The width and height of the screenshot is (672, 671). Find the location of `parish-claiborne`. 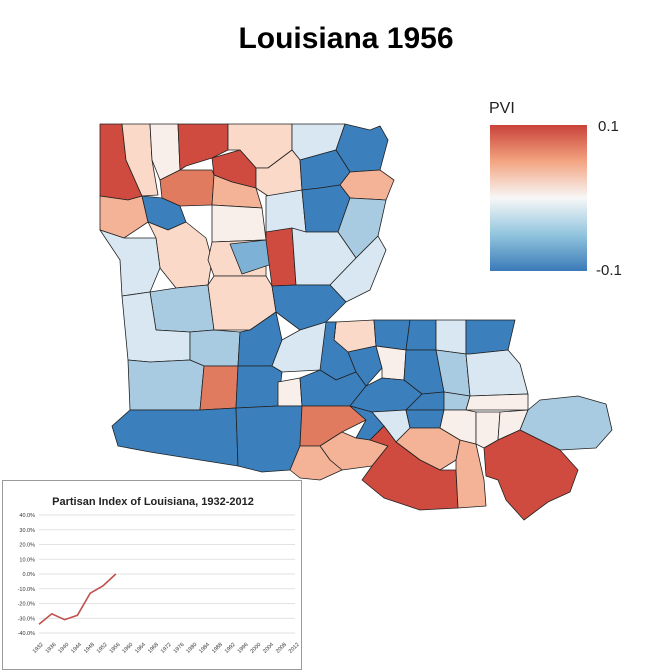

parish-claiborne is located at coordinates (165, 152).